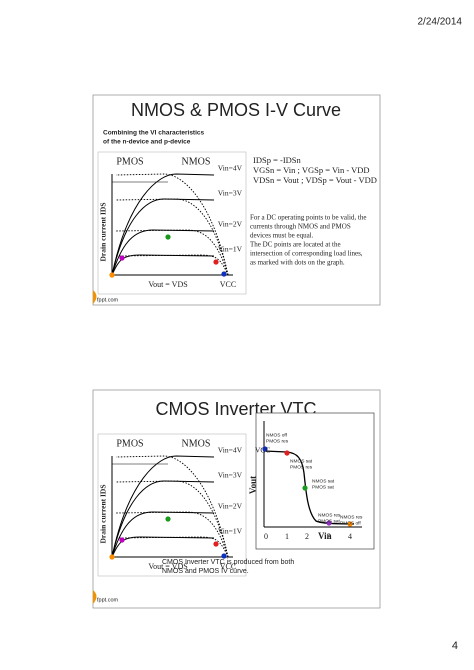 This screenshot has width=474, height=670. Describe the element at coordinates (205, 571) in the screenshot. I see `caption: NMOS and PMOS IV curve.` at that location.